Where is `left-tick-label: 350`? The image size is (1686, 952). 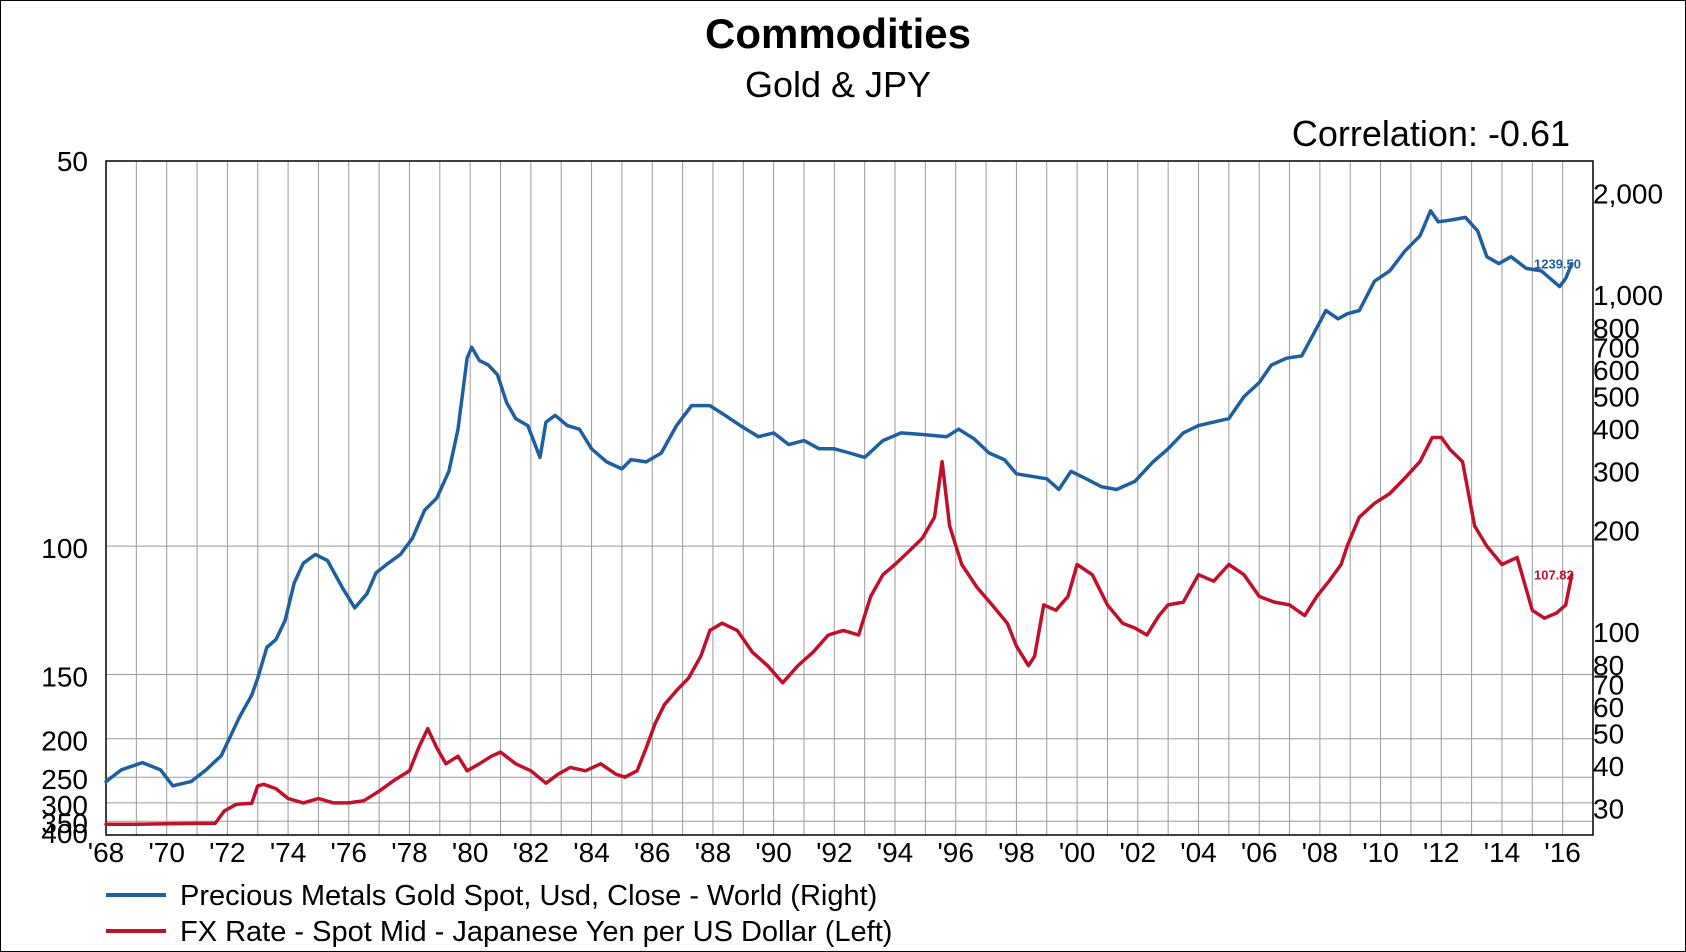
left-tick-label: 350 is located at coordinates (64, 823).